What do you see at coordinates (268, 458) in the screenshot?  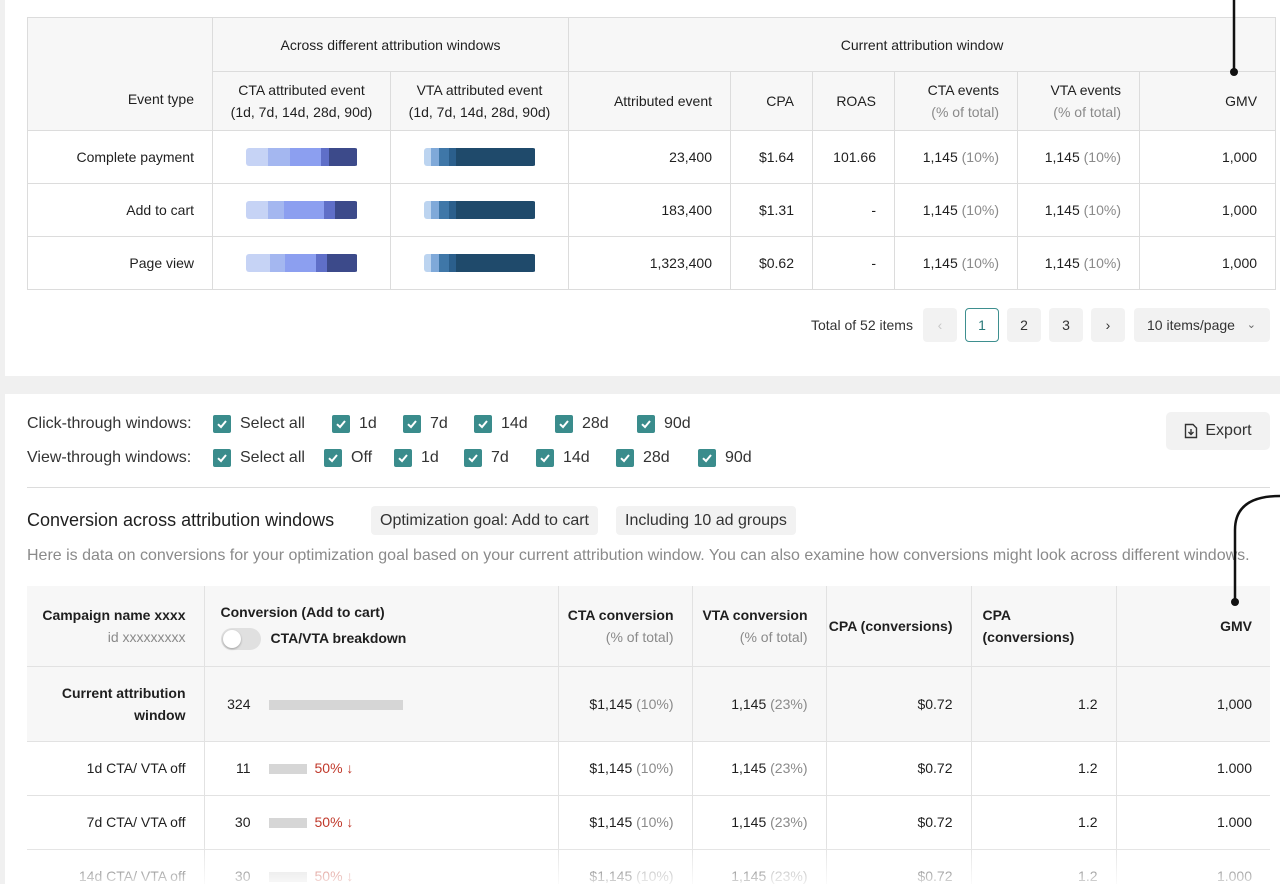 I see `view-checkbox-select-all: Select all` at bounding box center [268, 458].